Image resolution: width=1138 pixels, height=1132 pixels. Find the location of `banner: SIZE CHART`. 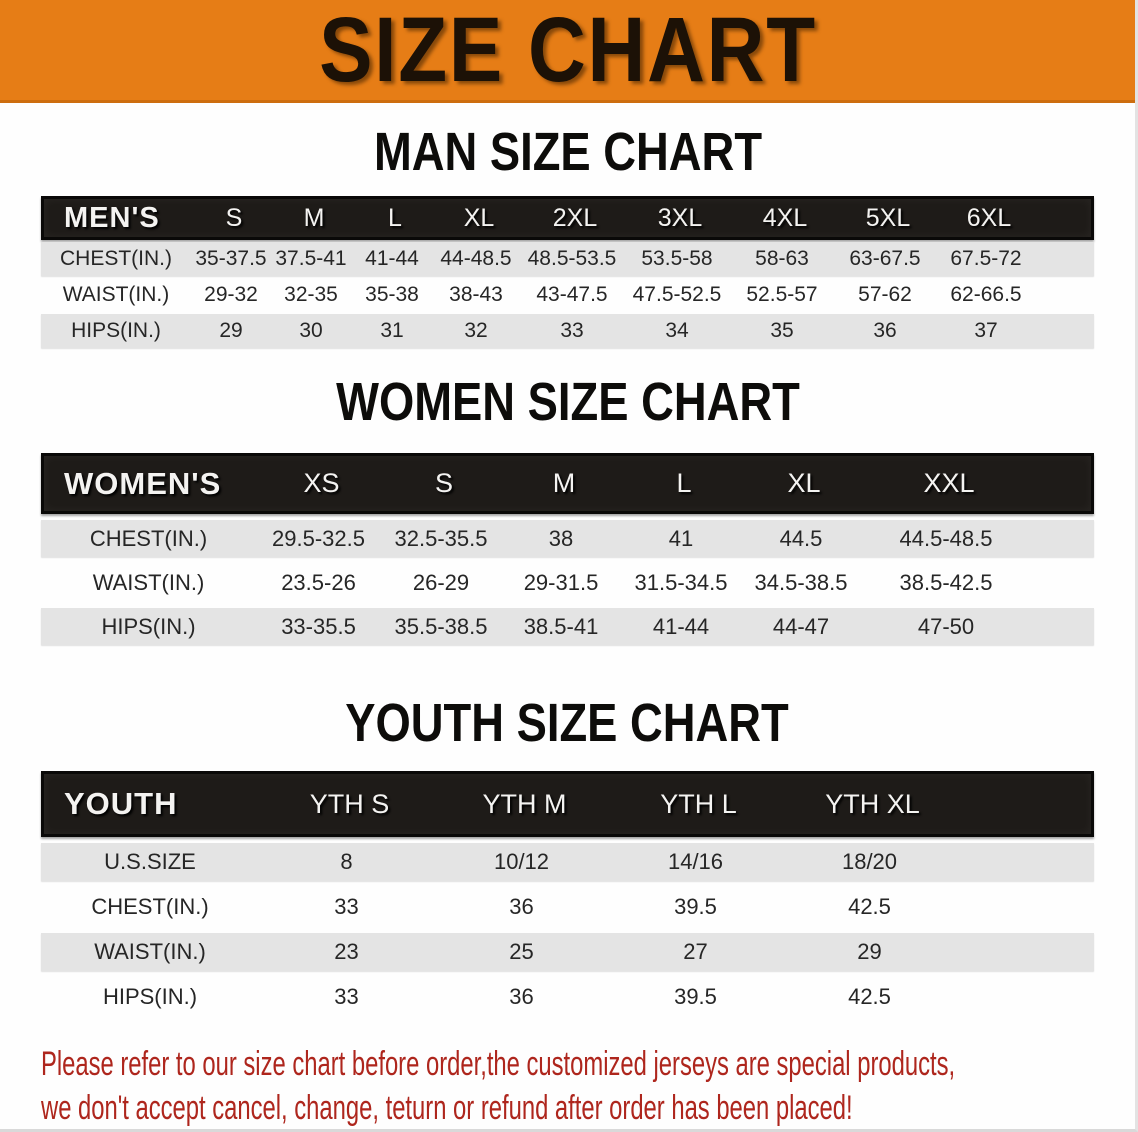

banner: SIZE CHART is located at coordinates (567, 51).